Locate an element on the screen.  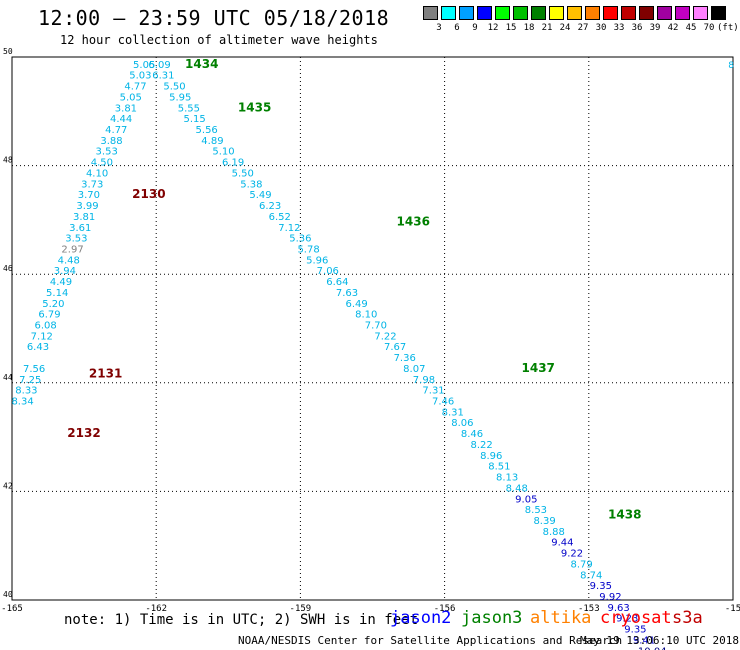
data-point-label: 5.95 is located at coordinates (180, 97).